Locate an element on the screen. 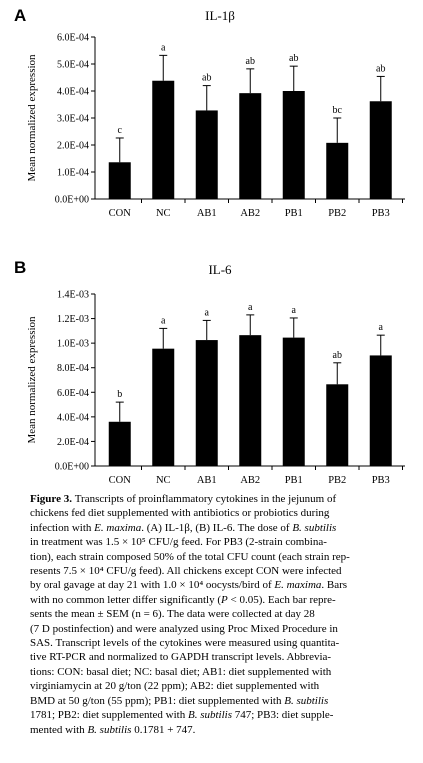 This screenshot has width=423, height=763. significance-letter: bc is located at coordinates (338, 110).